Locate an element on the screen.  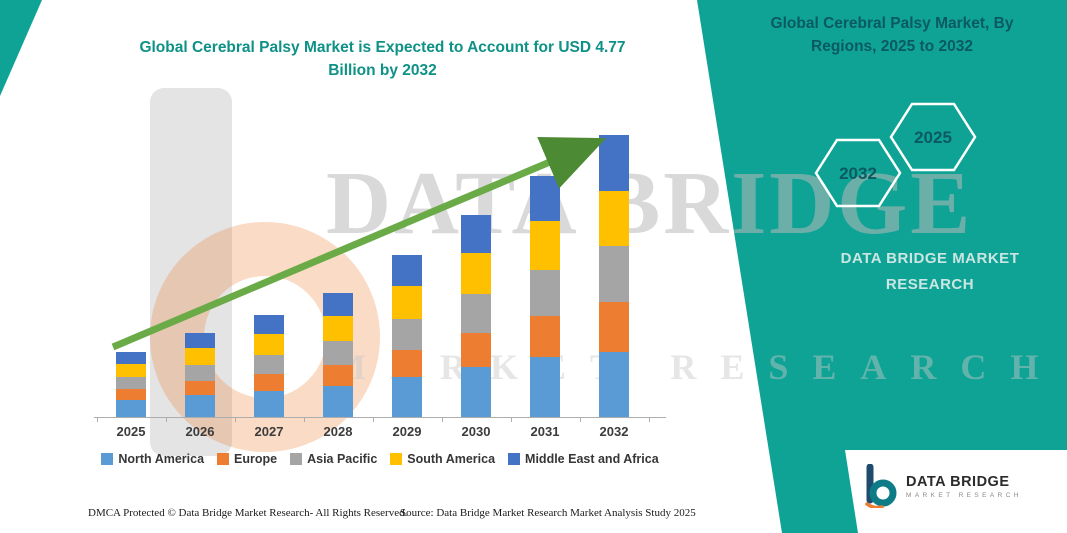
hexagon-2025-icon is located at coordinates (933, 137).